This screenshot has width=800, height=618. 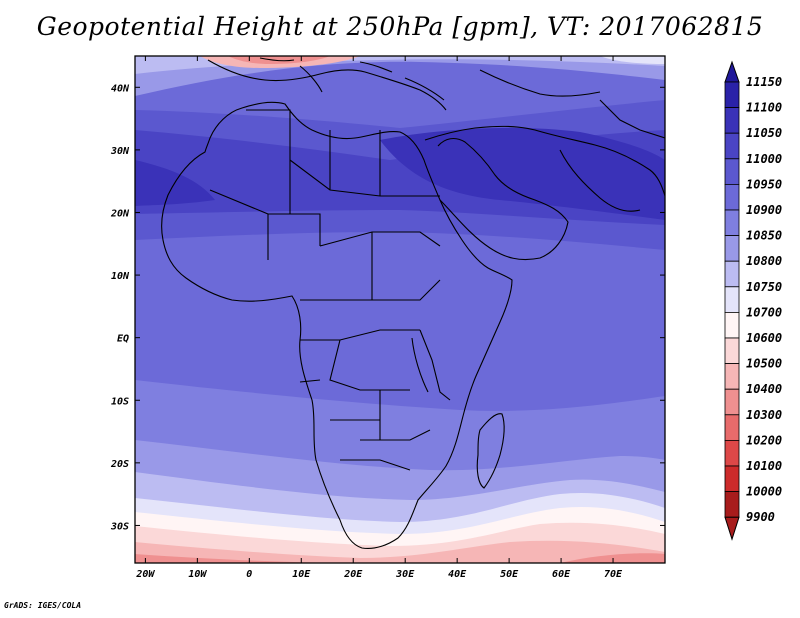 I want to click on lon-tick-label: 50E, so click(x=509, y=574).